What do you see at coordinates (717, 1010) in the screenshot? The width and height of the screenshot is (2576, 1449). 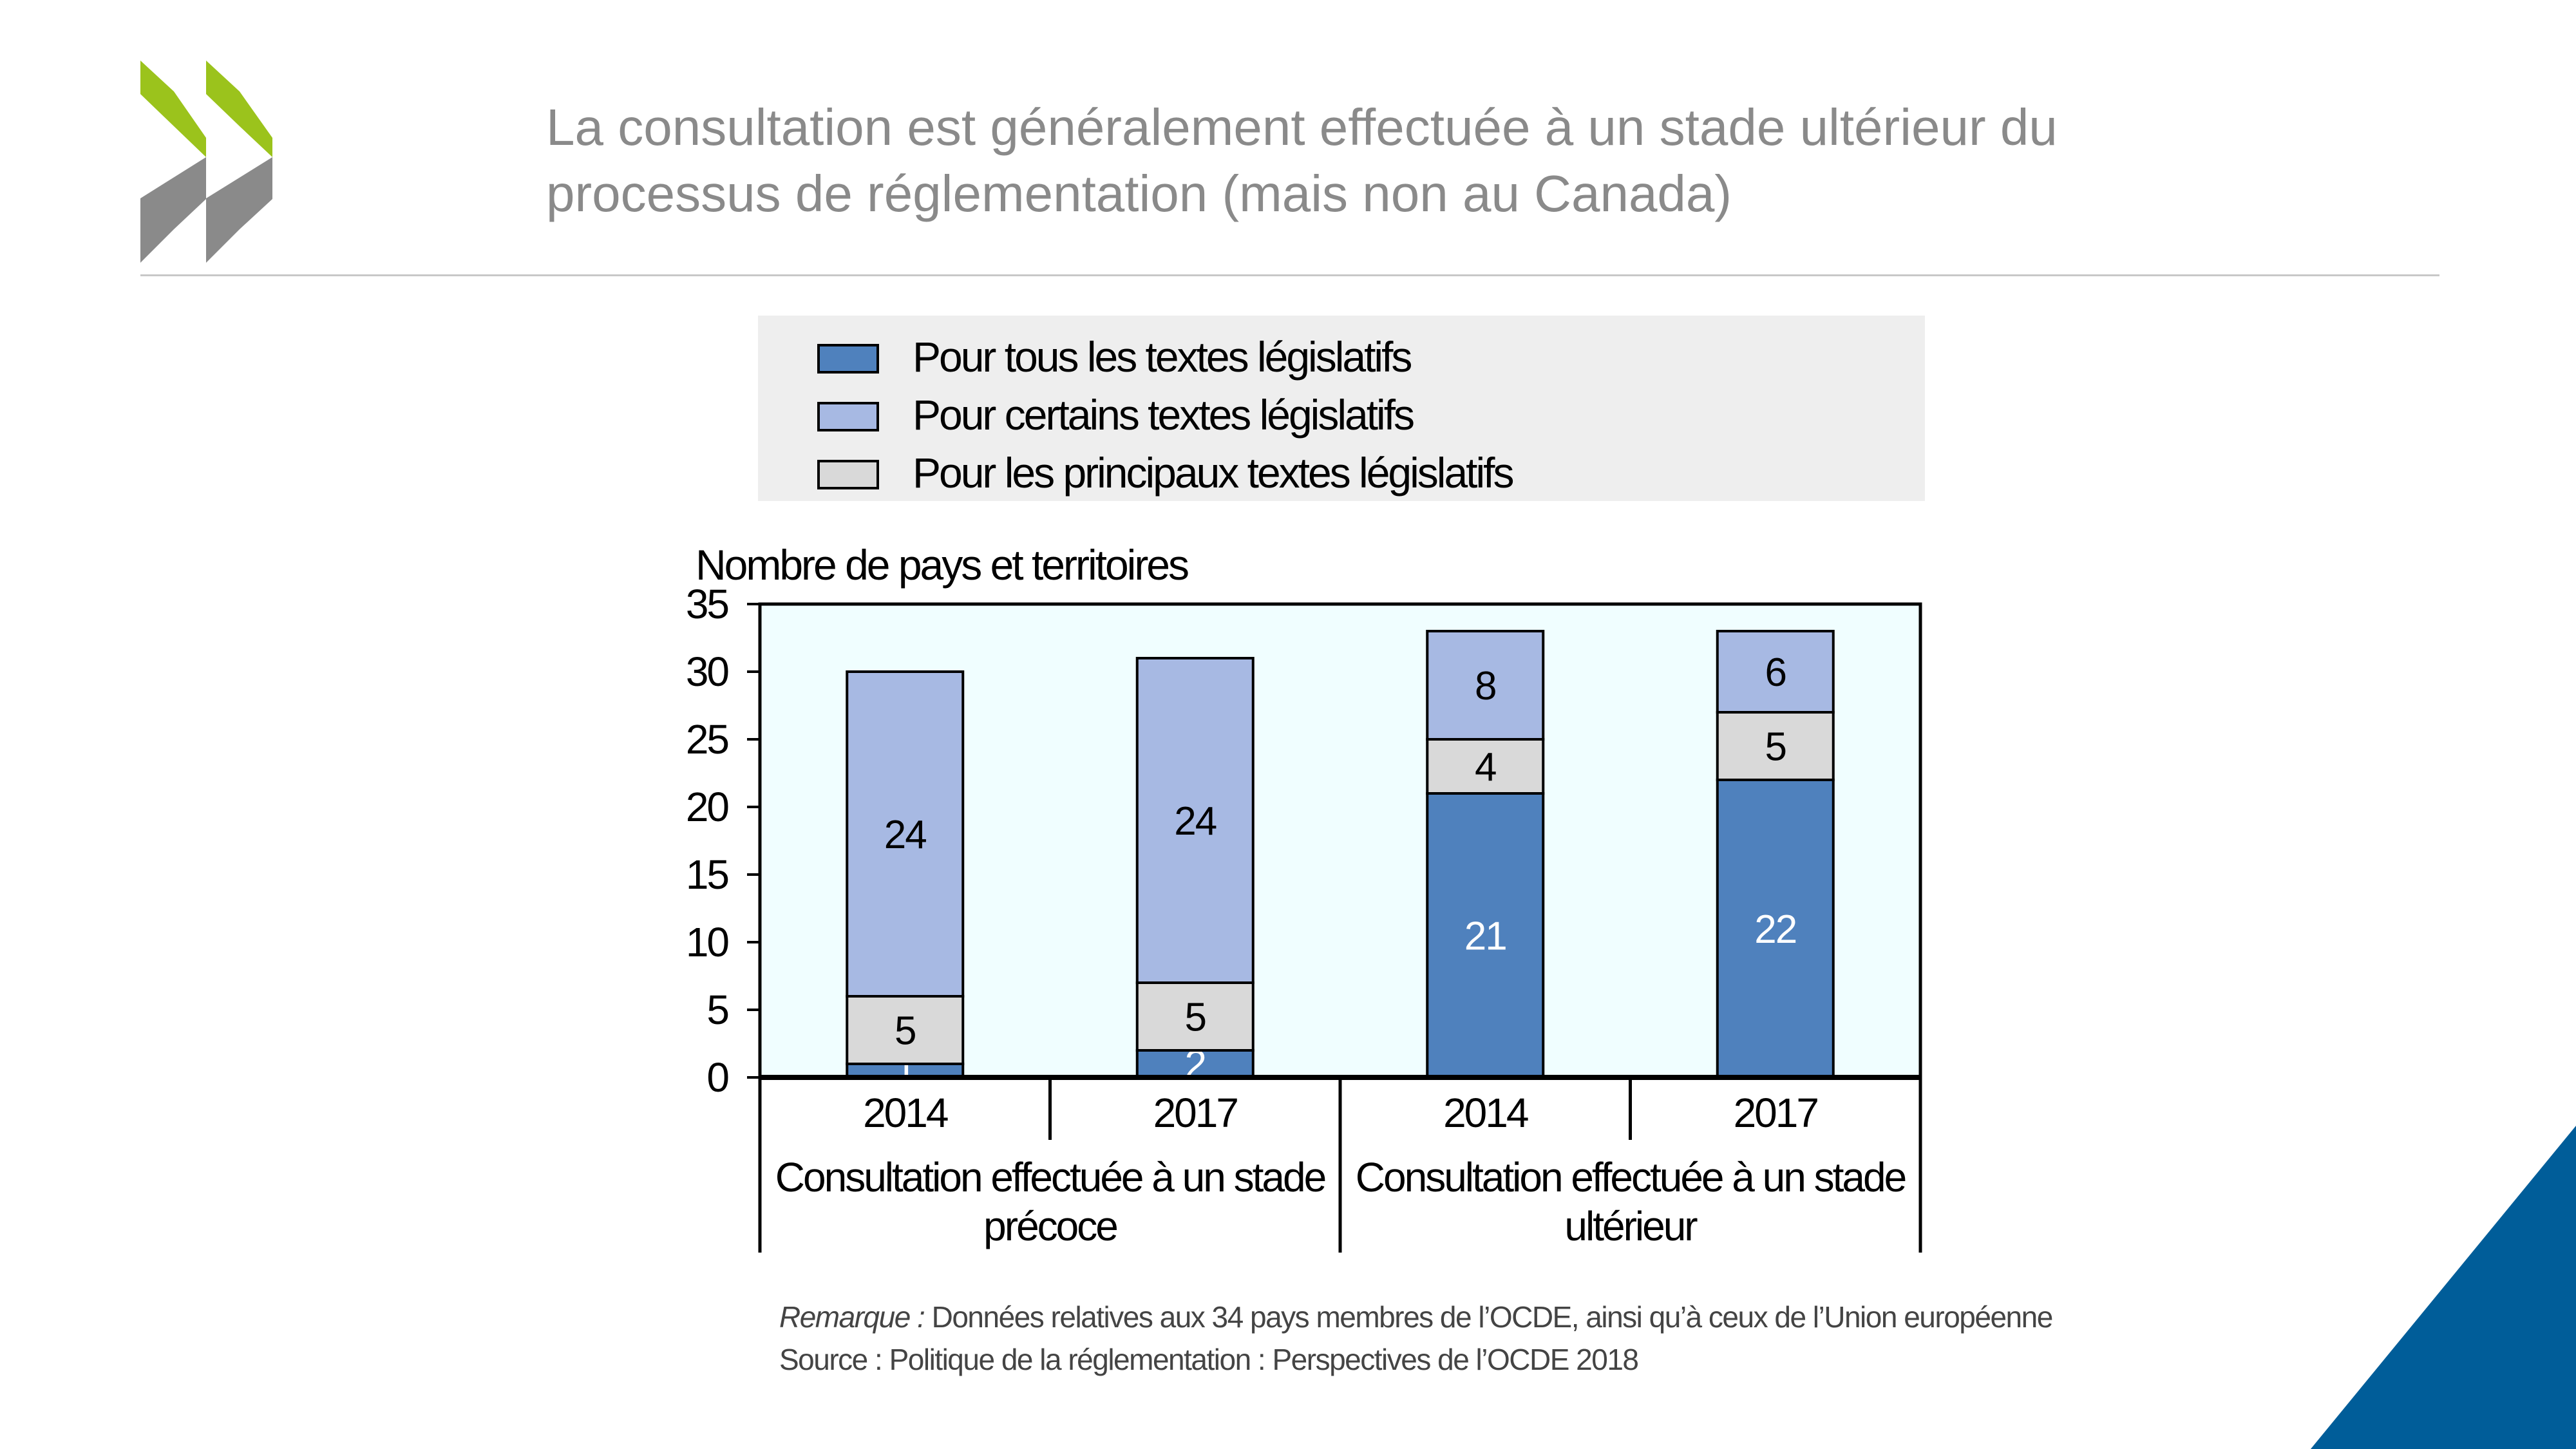 I see `y-tick-label: 5` at bounding box center [717, 1010].